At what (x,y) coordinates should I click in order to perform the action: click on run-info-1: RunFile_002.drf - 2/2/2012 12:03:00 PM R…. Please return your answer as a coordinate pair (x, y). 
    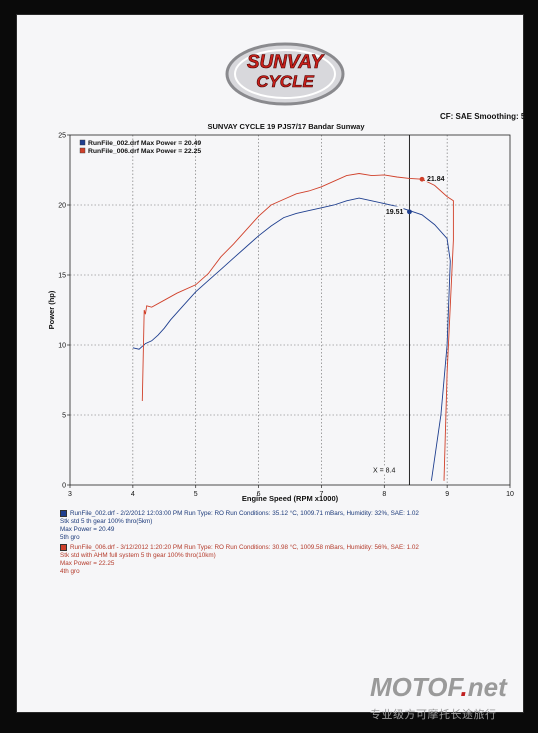
    Looking at the image, I should click on (290, 526).